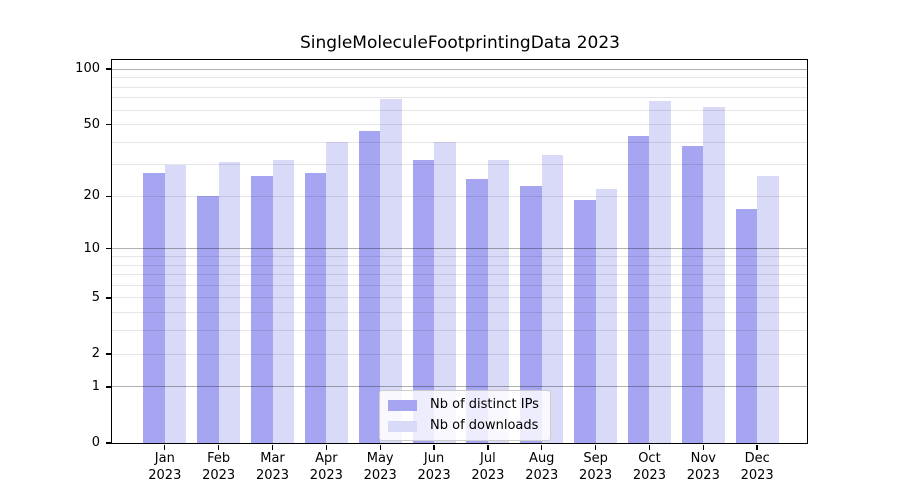  I want to click on x-tick-label: May 2023, so click(380, 467).